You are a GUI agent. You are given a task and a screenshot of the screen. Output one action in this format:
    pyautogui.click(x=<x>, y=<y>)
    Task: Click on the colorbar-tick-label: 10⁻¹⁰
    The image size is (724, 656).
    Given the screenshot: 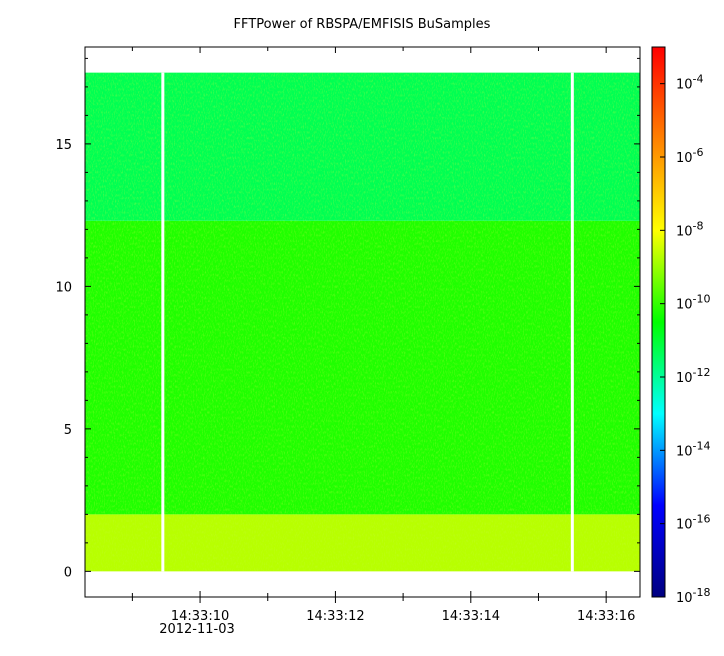 What is the action you would take?
    pyautogui.click(x=693, y=303)
    